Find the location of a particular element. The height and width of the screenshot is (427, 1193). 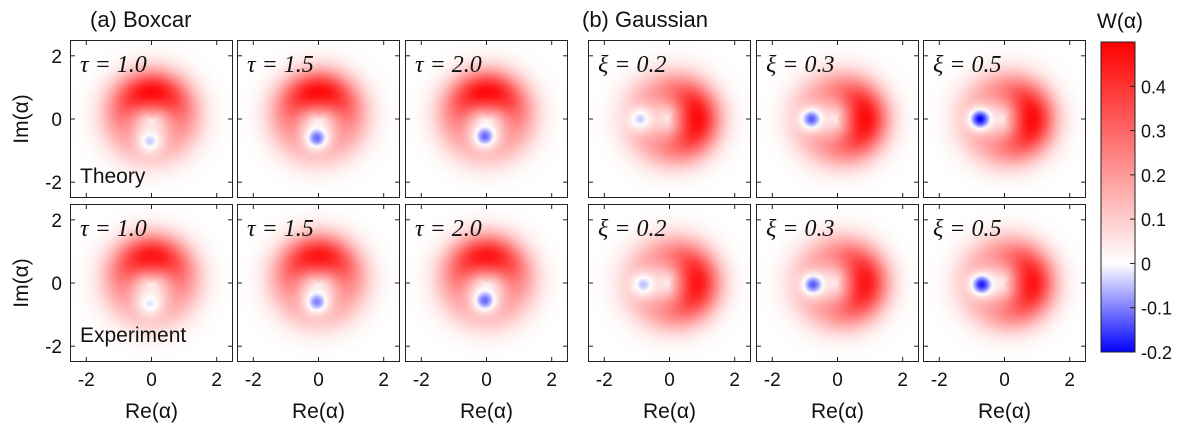

colorbar-tick-label: 0.1 is located at coordinates (1153, 220).